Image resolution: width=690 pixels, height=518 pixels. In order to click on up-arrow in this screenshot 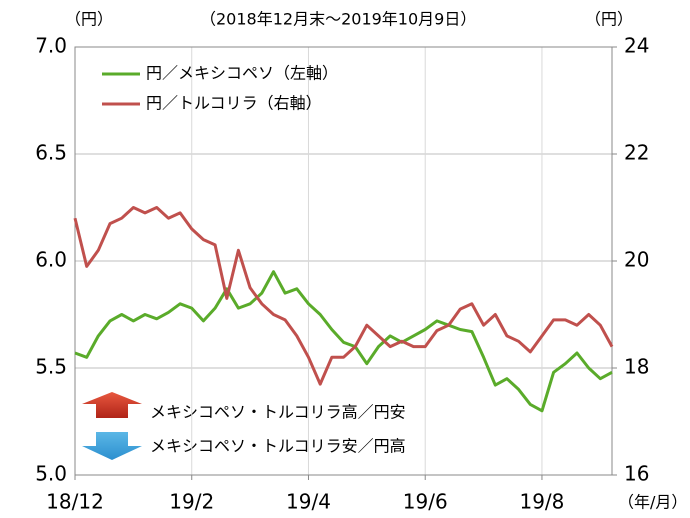, I will do `click(112, 405)`.